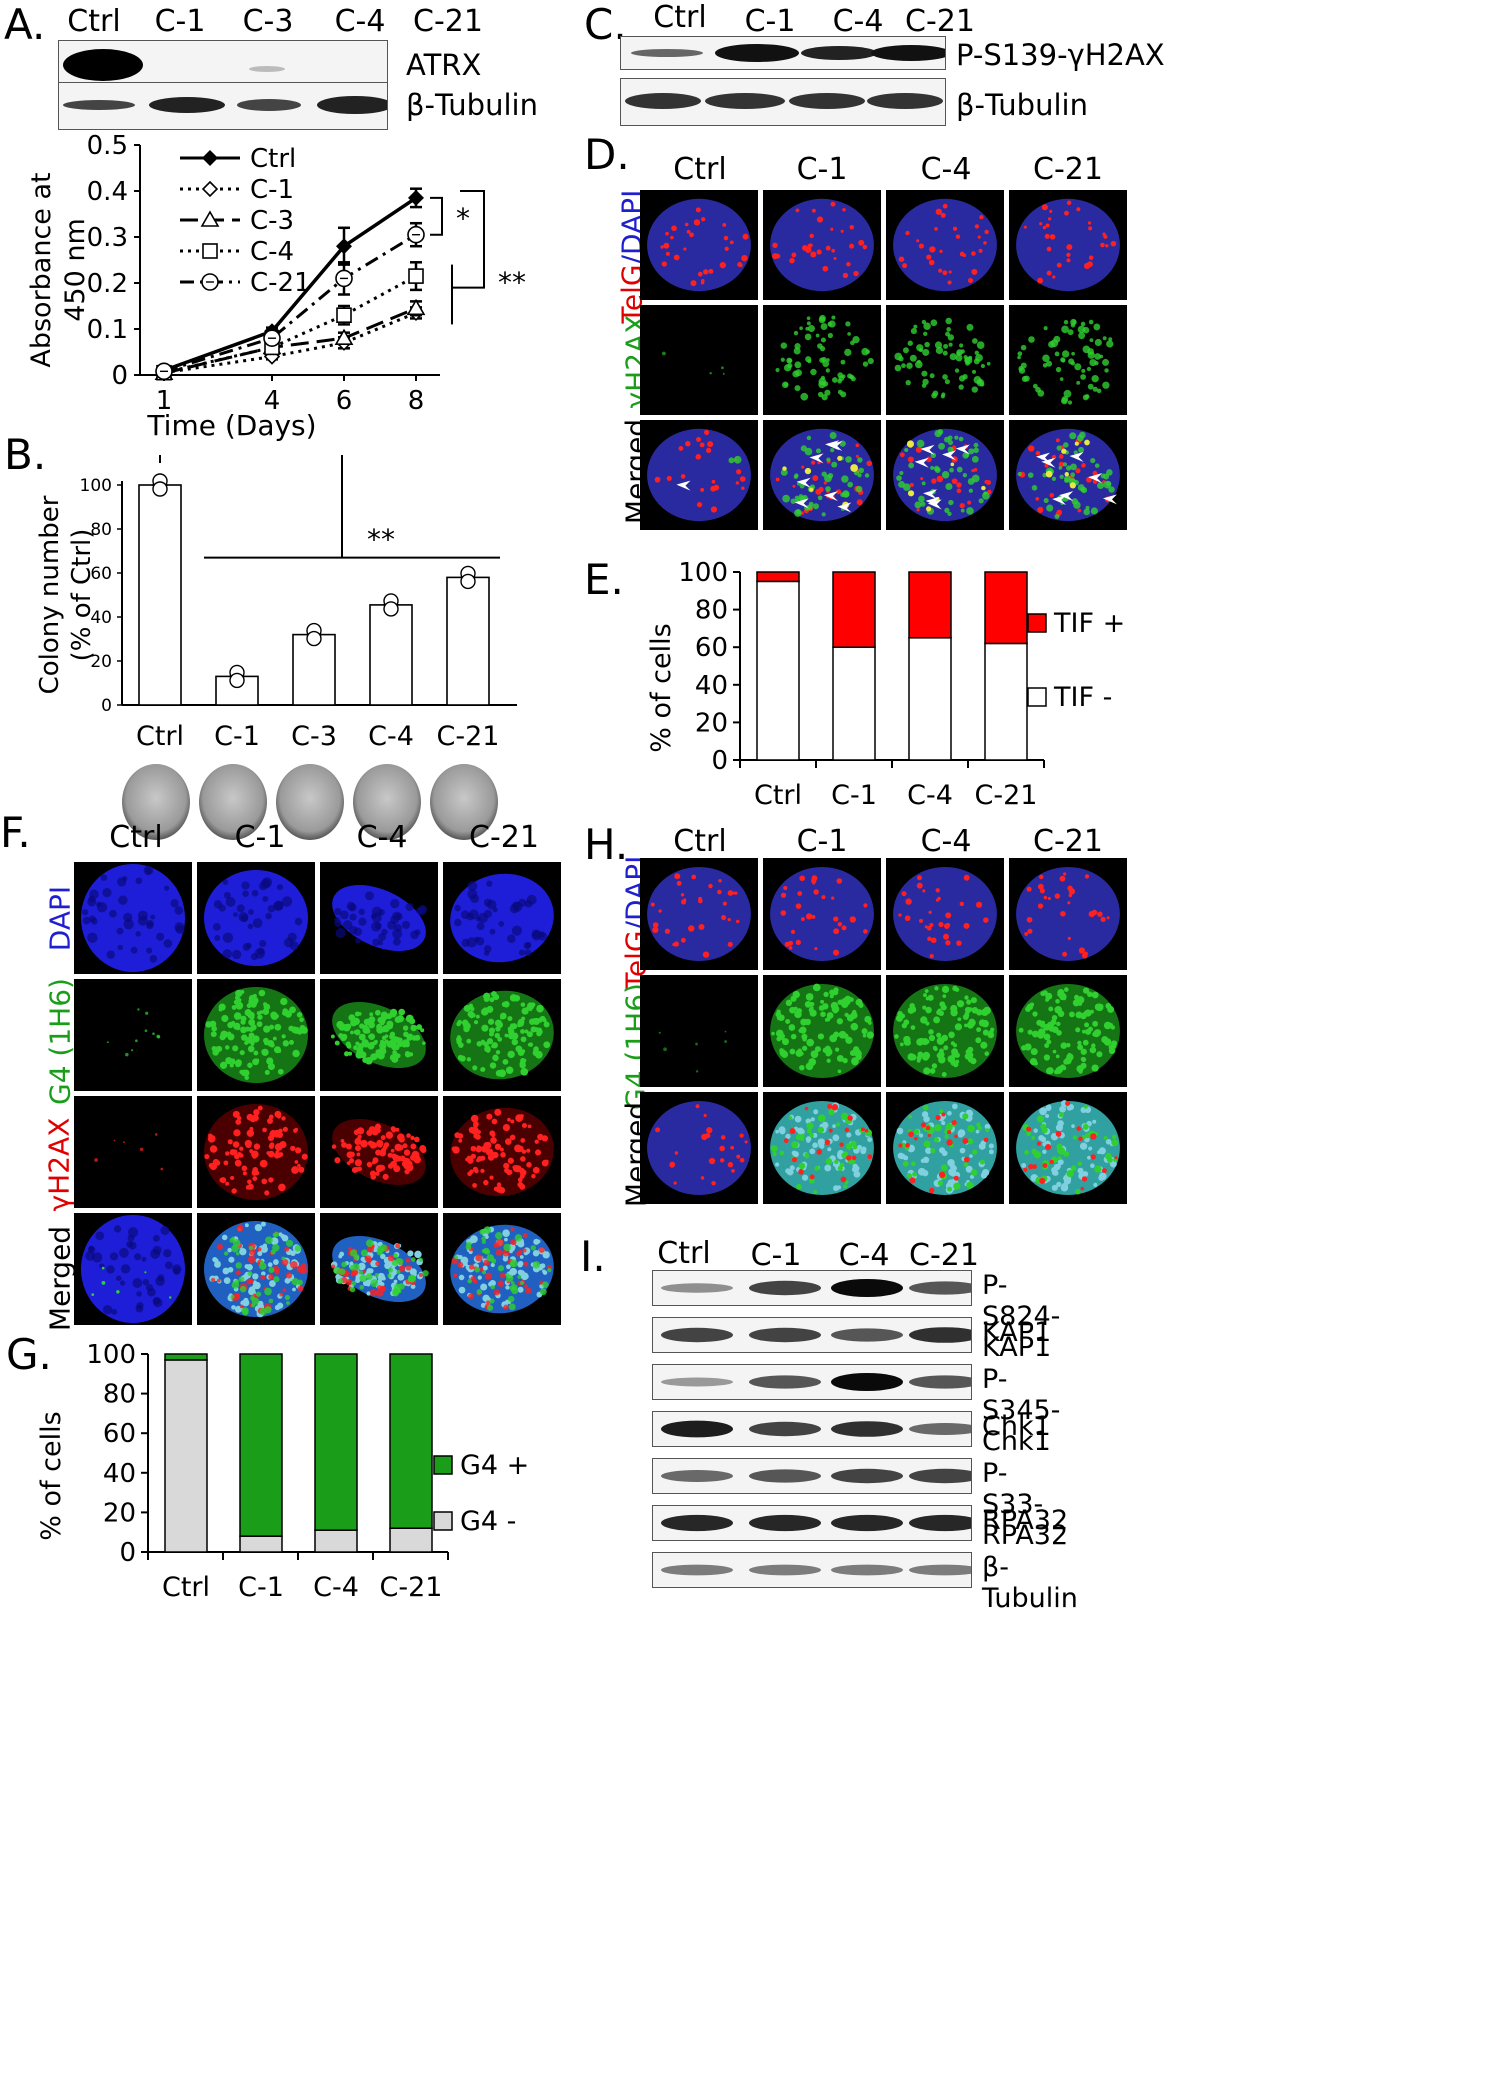 This screenshot has width=1494, height=2079. What do you see at coordinates (468, 641) in the screenshot?
I see `bar` at bounding box center [468, 641].